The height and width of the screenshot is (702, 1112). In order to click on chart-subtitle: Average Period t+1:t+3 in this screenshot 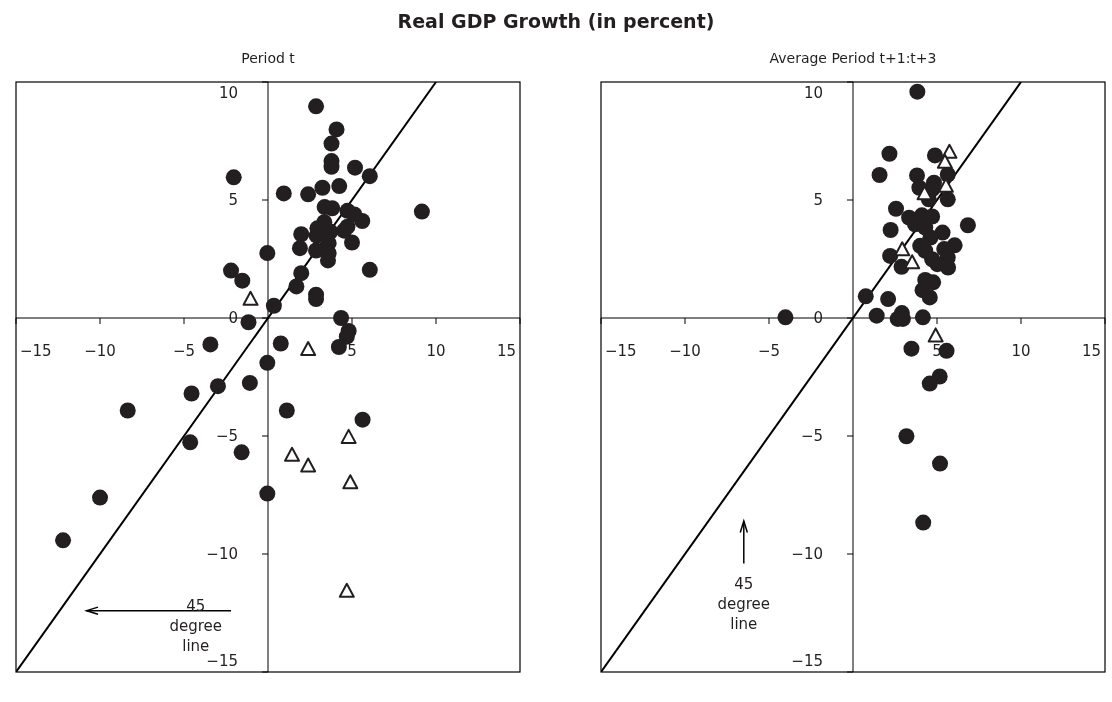, I will do `click(853, 59)`.